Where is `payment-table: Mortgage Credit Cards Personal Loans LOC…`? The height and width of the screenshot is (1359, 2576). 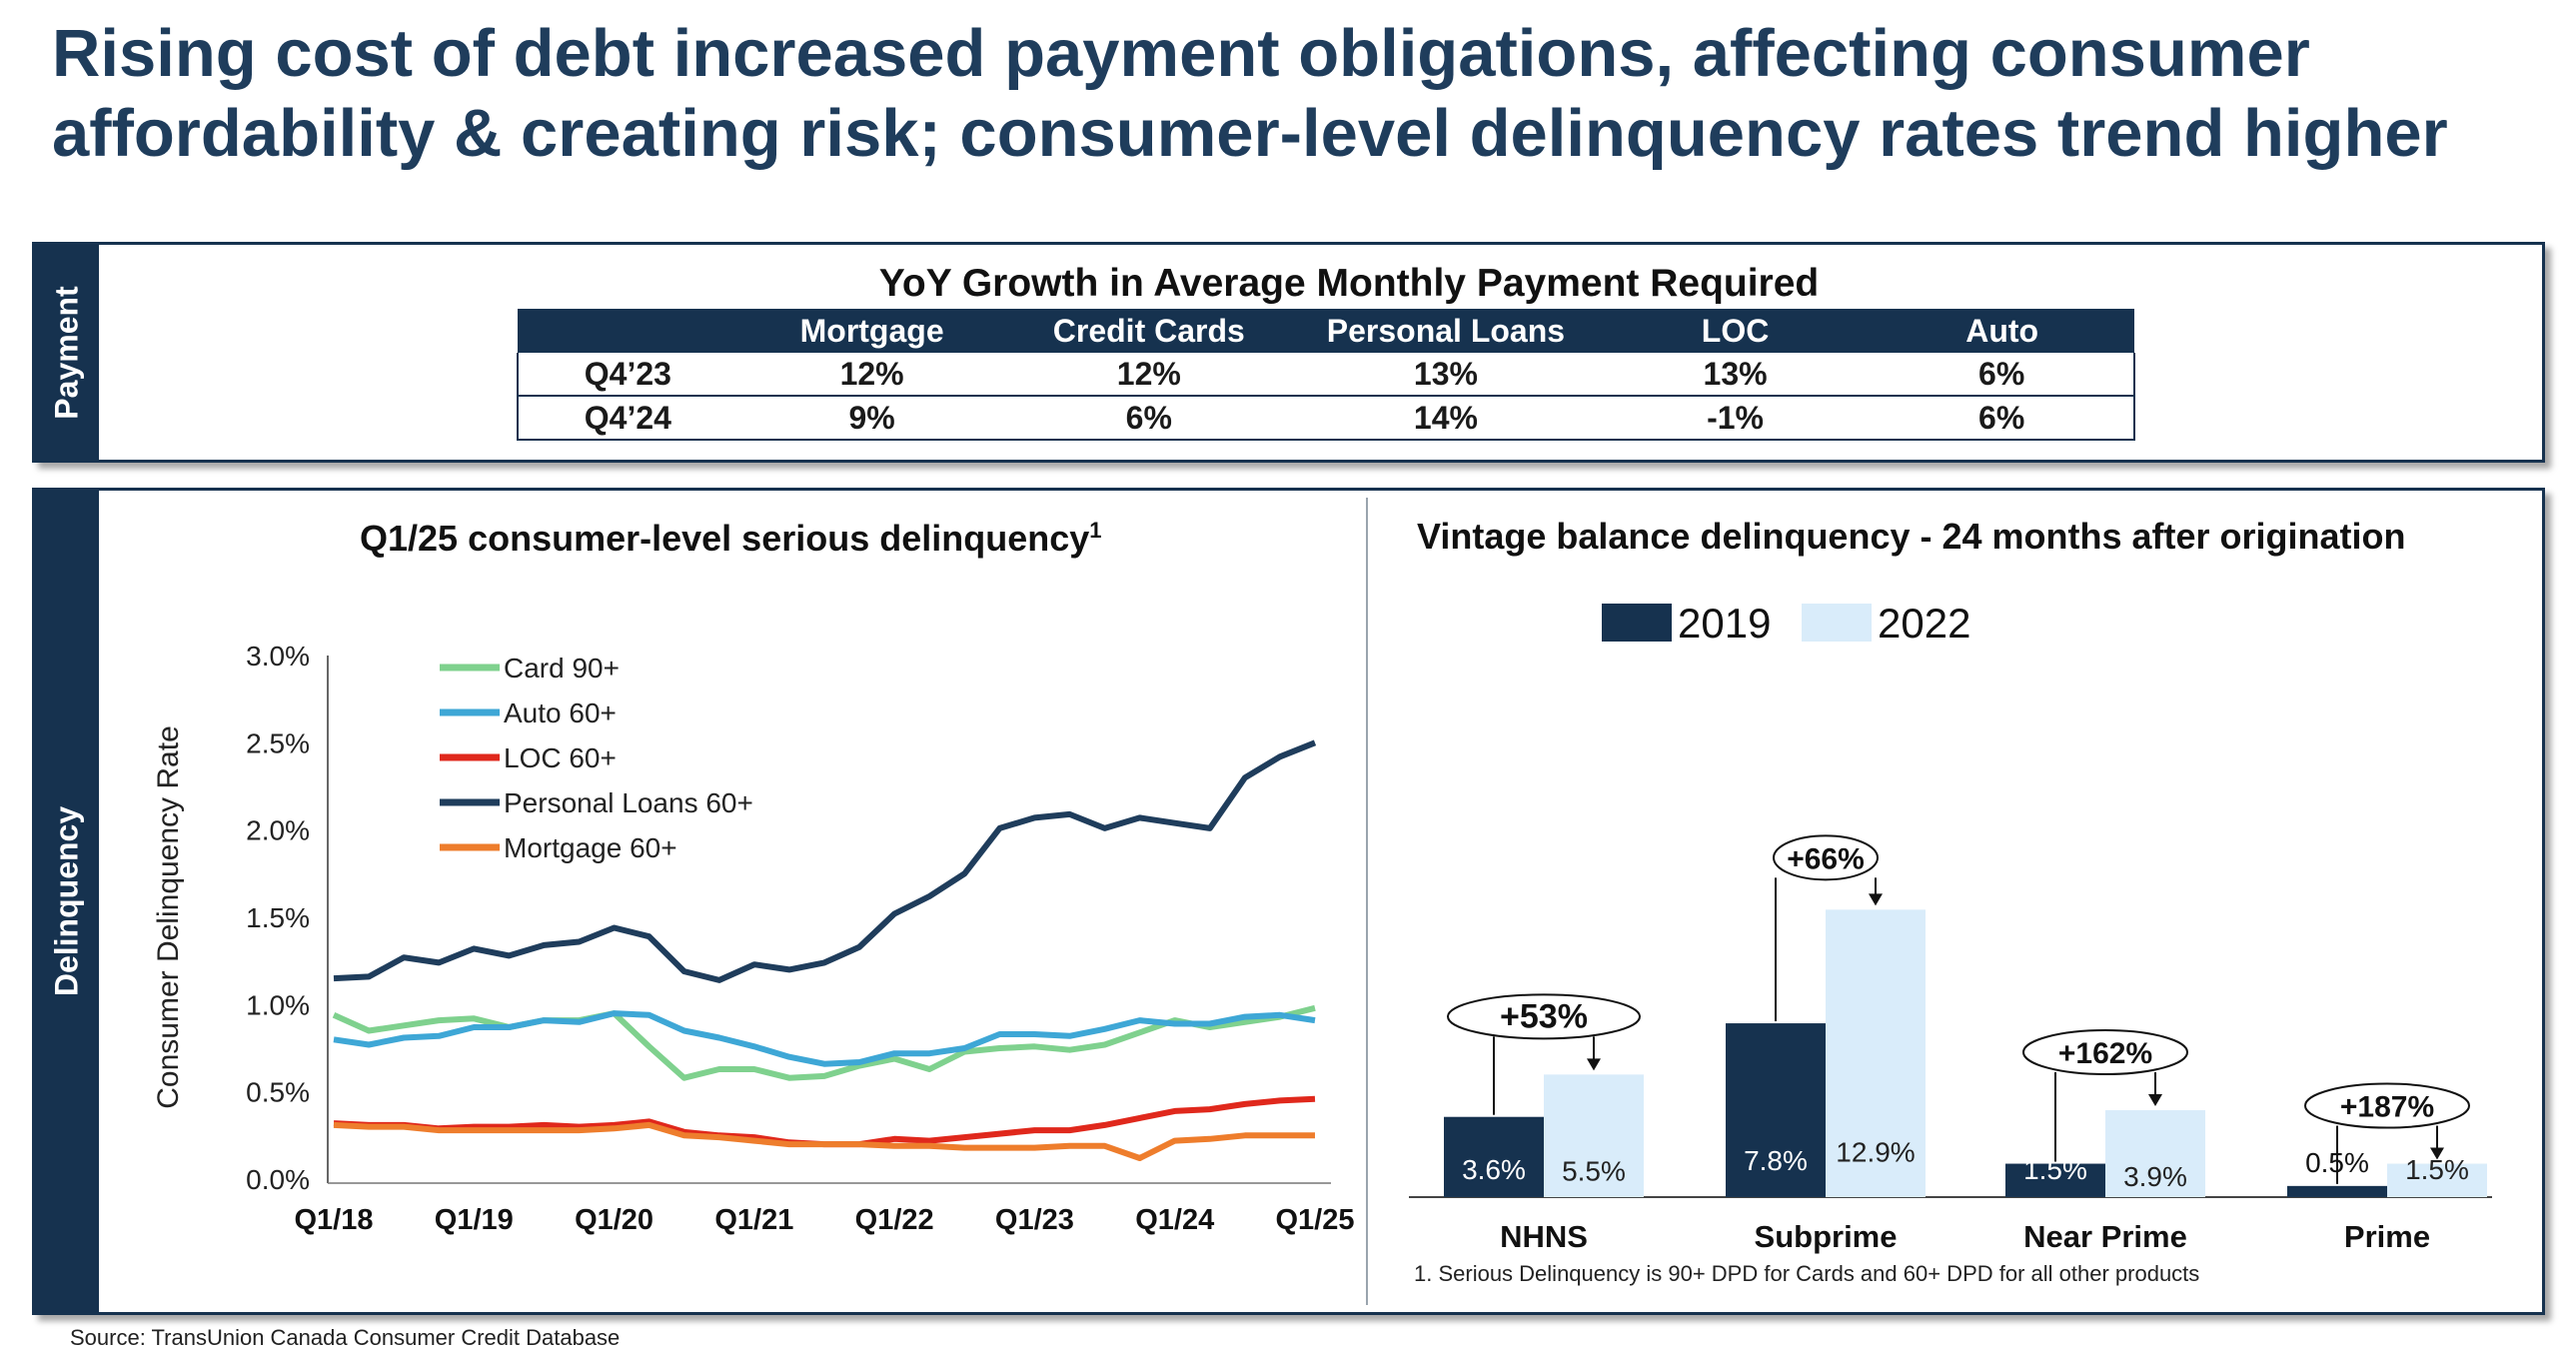 payment-table: Mortgage Credit Cards Personal Loans LOC… is located at coordinates (1326, 375).